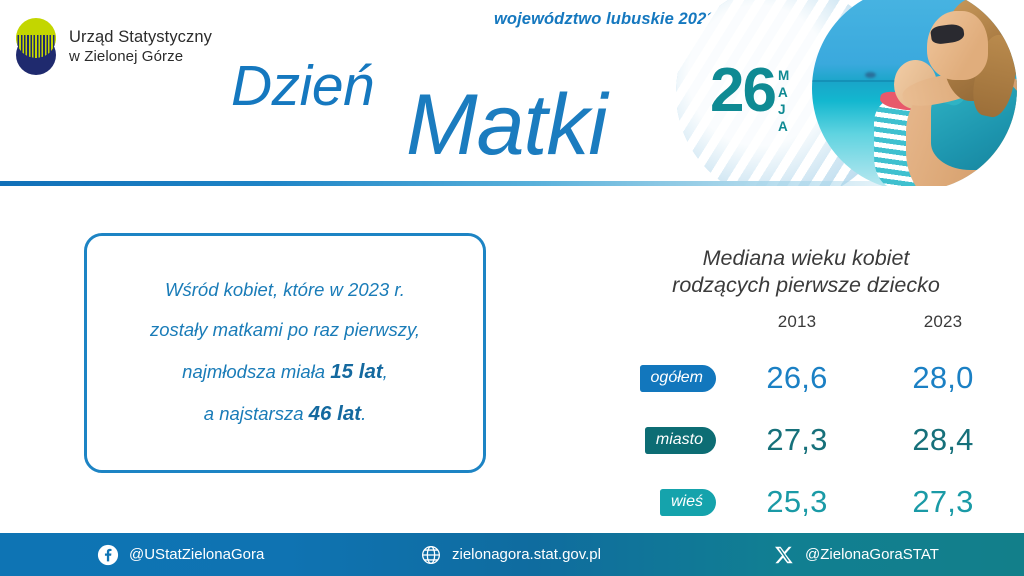  Describe the element at coordinates (914, 93) in the screenshot. I see `mother-child-photo` at that location.